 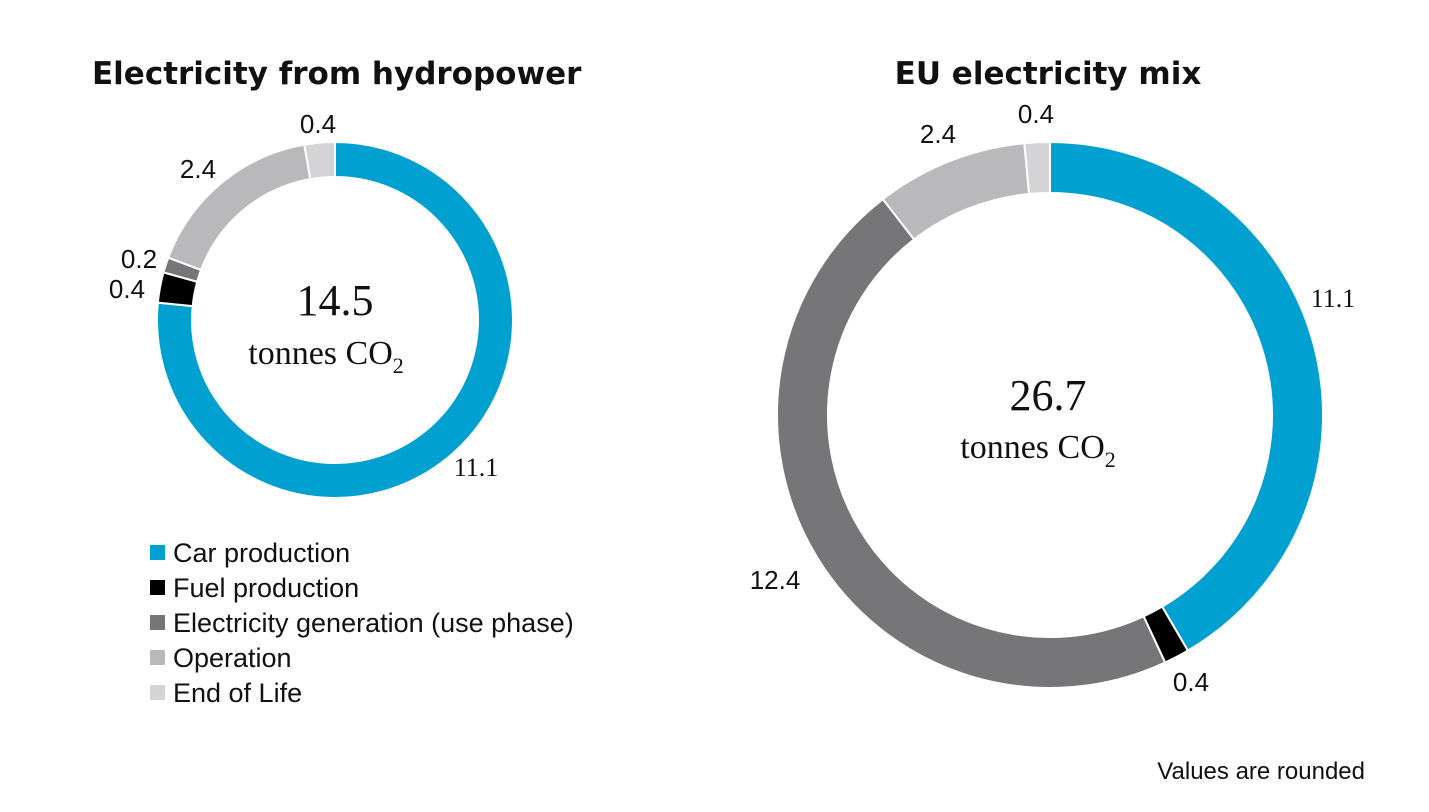 What do you see at coordinates (157, 622) in the screenshot?
I see `legend-swatch-electricity-generation-use-phase` at bounding box center [157, 622].